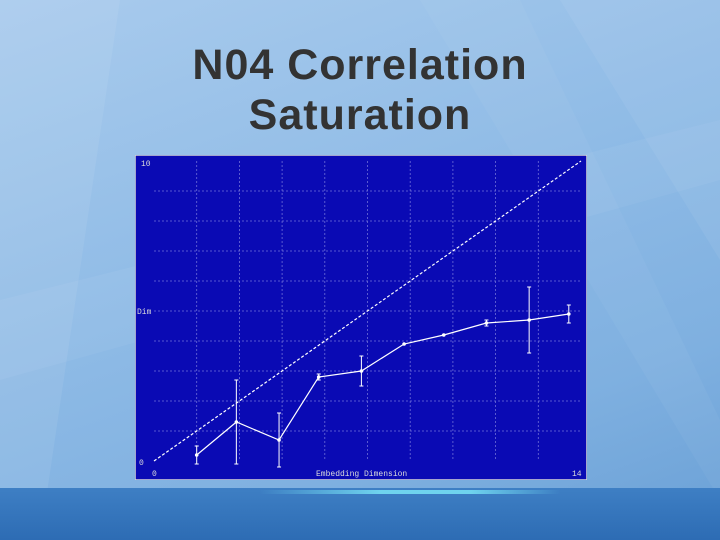 The width and height of the screenshot is (720, 540). Describe the element at coordinates (382, 384) in the screenshot. I see `dimension-line` at that location.